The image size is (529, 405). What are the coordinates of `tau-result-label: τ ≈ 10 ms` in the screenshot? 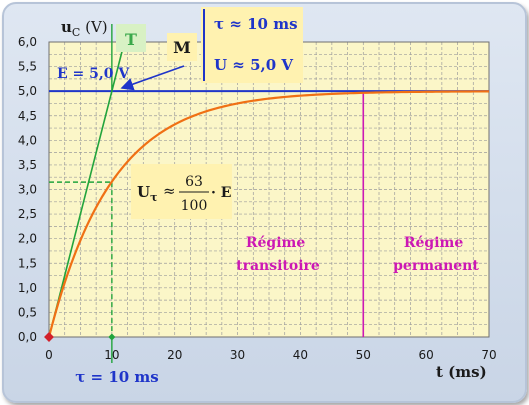 It's located at (256, 24).